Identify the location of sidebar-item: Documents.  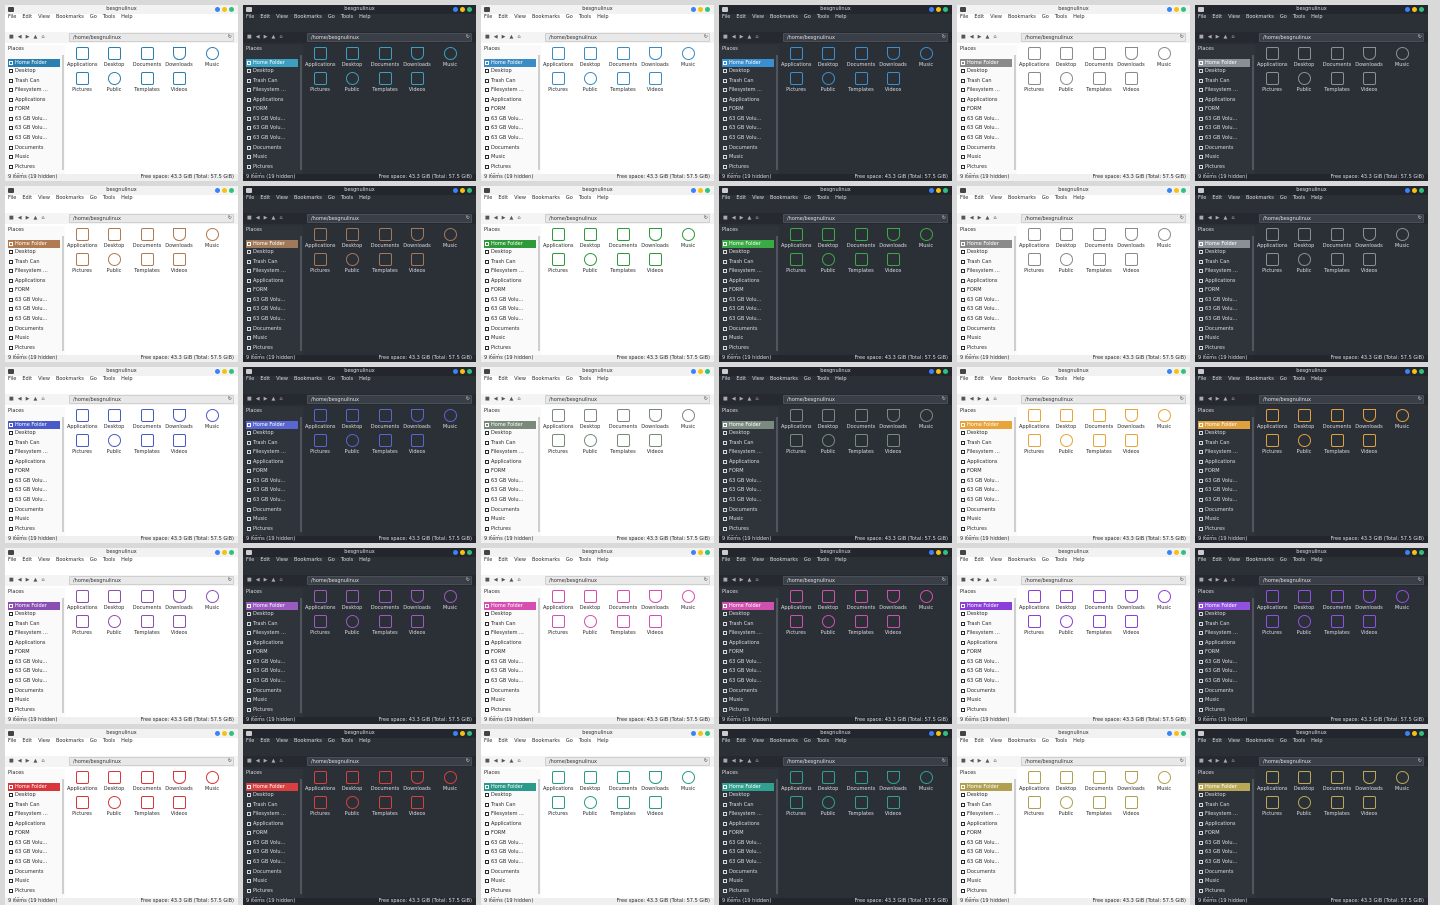
(986, 510).